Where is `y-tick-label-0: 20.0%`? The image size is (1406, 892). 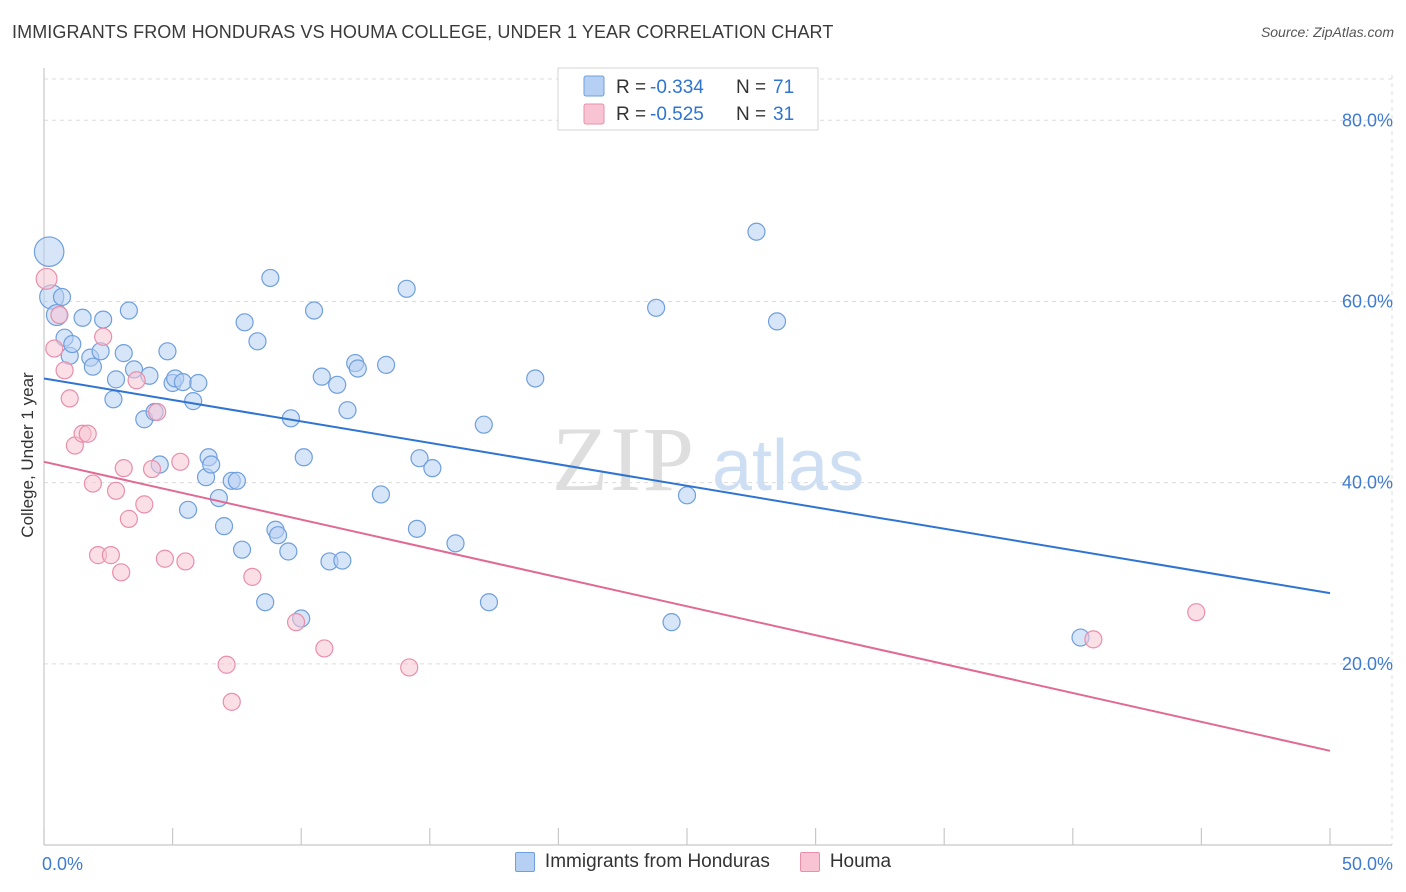 y-tick-label-0: 20.0% is located at coordinates (1367, 664).